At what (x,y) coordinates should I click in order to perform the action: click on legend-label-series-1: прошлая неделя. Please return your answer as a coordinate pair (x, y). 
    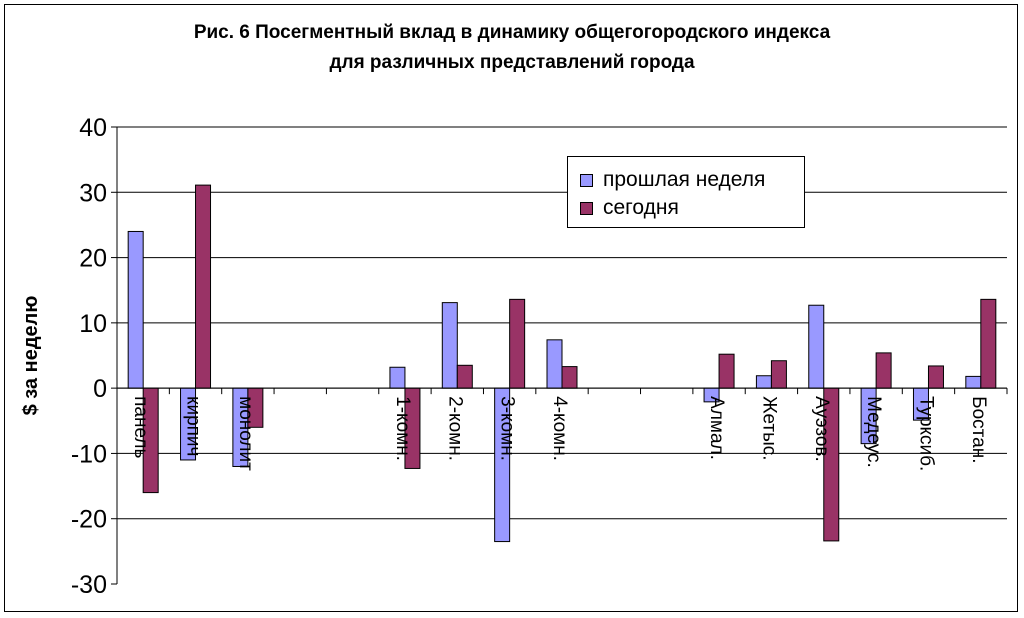
    Looking at the image, I should click on (684, 179).